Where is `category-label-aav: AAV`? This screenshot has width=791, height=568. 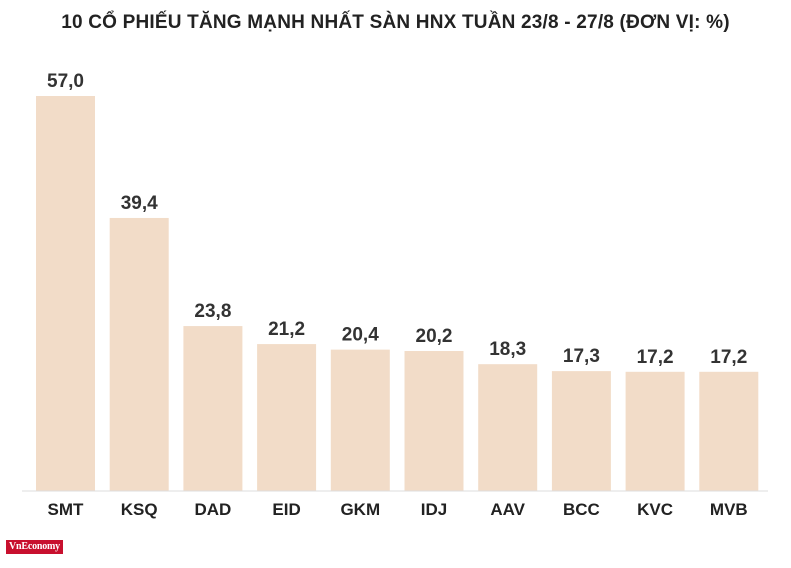
category-label-aav: AAV is located at coordinates (507, 509).